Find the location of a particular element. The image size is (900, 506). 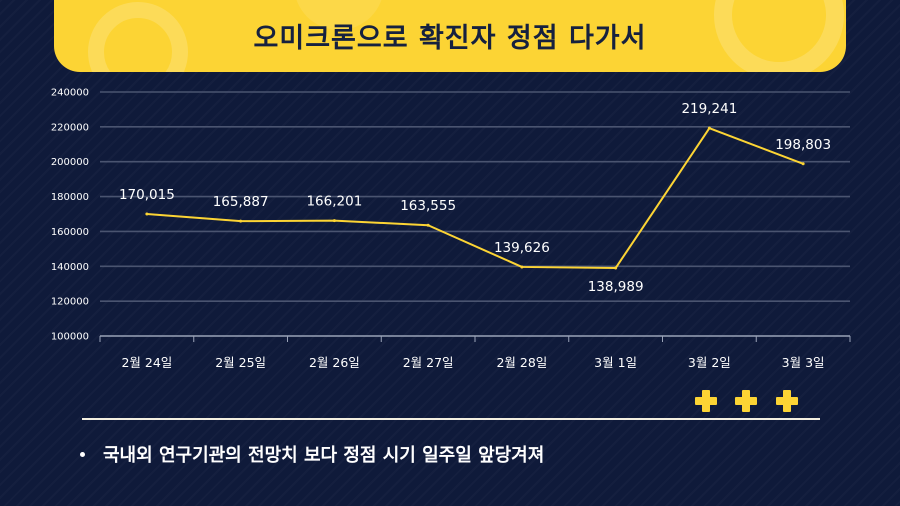

data-label: 166,201 is located at coordinates (334, 202).